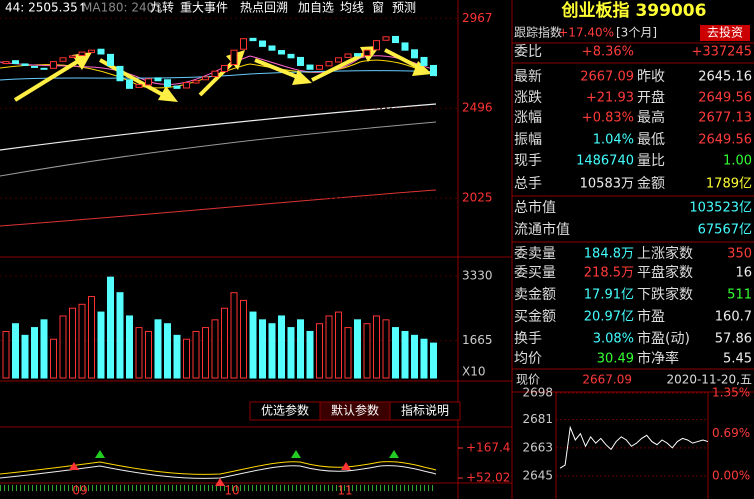  What do you see at coordinates (46, 8) in the screenshot?
I see `ma-a: 44: 2505.35↑` at bounding box center [46, 8].